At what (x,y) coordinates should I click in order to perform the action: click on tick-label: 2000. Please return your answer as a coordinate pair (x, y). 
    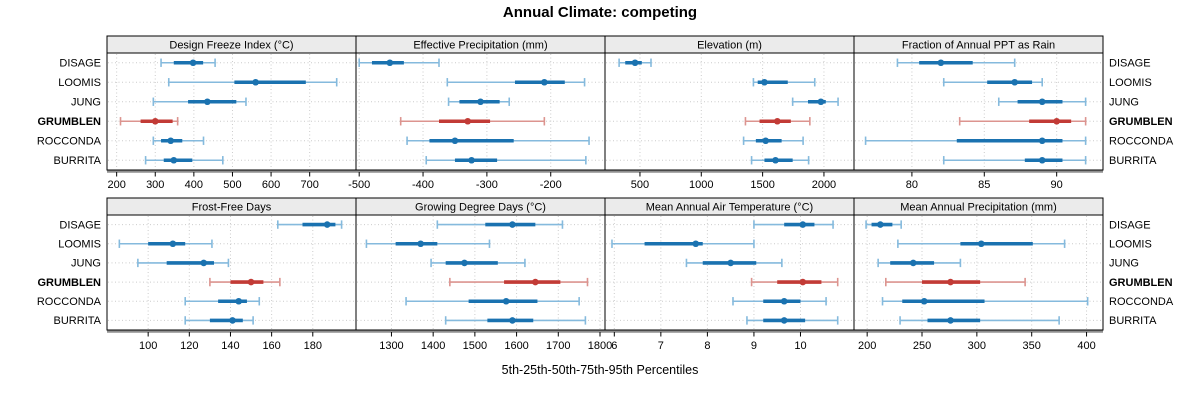
    Looking at the image, I should click on (824, 185).